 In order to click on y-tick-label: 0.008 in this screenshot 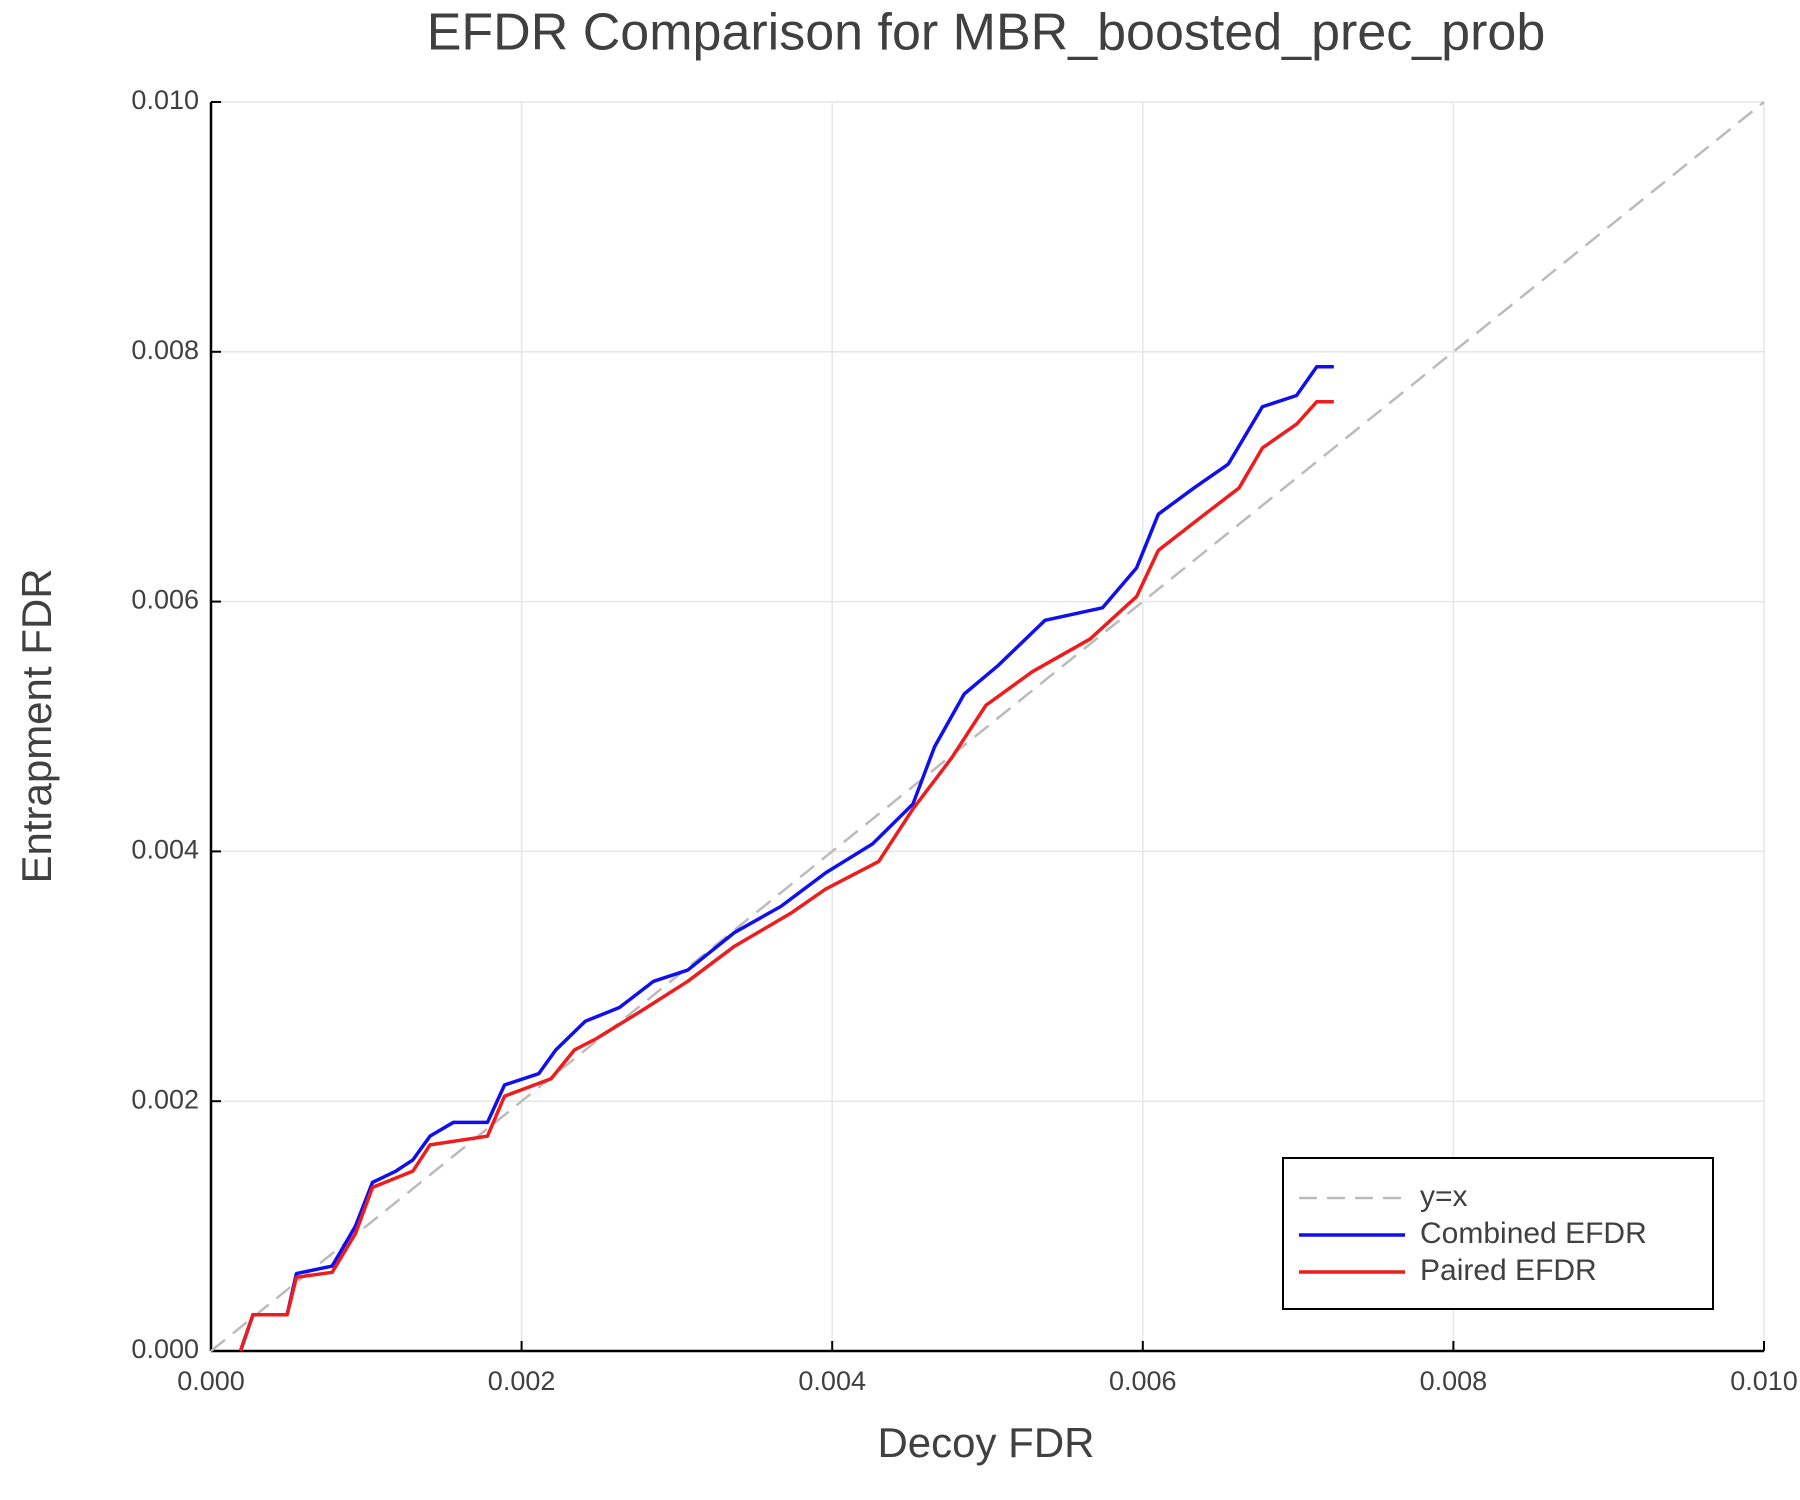, I will do `click(165, 350)`.